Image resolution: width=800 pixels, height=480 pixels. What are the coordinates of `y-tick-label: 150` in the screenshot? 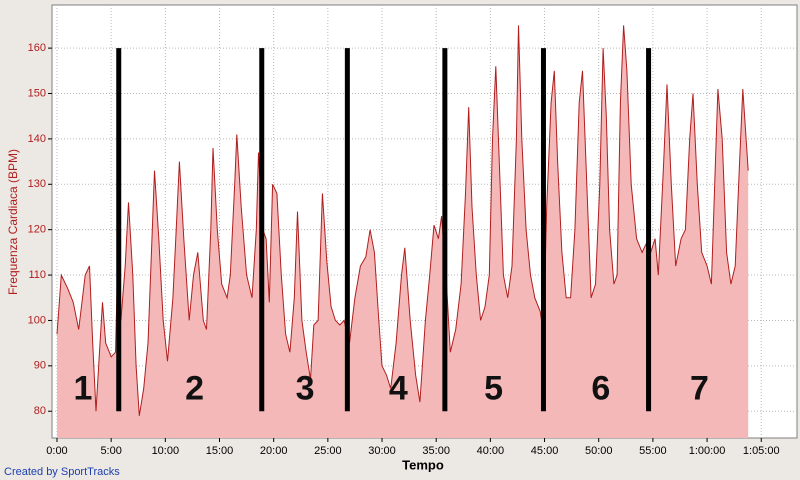 It's located at (37, 93).